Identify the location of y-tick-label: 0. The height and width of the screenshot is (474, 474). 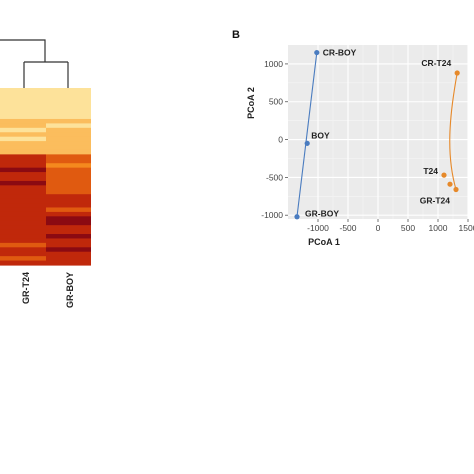
(280, 140).